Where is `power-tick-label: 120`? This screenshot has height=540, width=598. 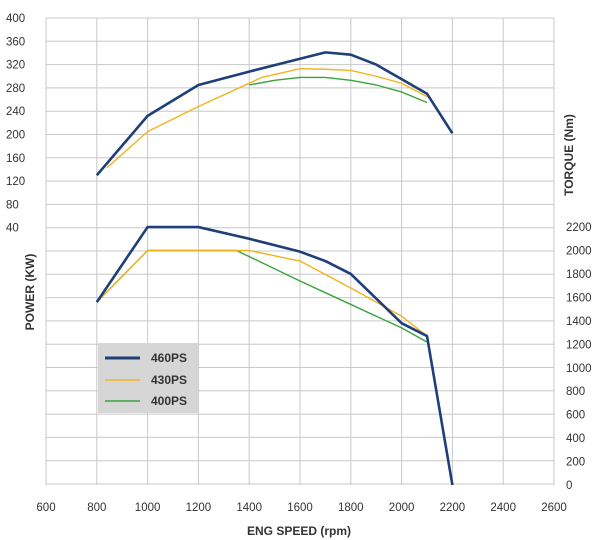 power-tick-label: 120 is located at coordinates (15, 182).